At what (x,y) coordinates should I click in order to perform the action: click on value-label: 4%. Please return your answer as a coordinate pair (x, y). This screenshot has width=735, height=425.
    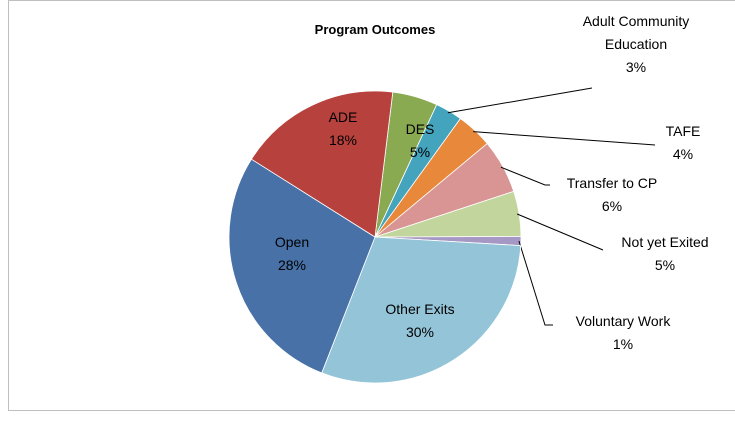
    Looking at the image, I should click on (683, 154).